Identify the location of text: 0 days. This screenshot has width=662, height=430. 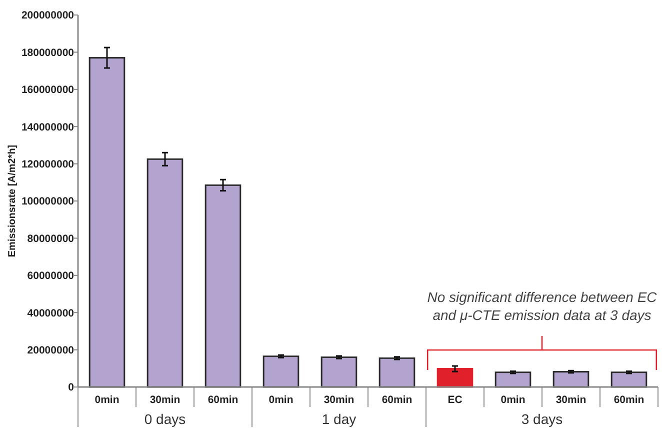
(165, 419).